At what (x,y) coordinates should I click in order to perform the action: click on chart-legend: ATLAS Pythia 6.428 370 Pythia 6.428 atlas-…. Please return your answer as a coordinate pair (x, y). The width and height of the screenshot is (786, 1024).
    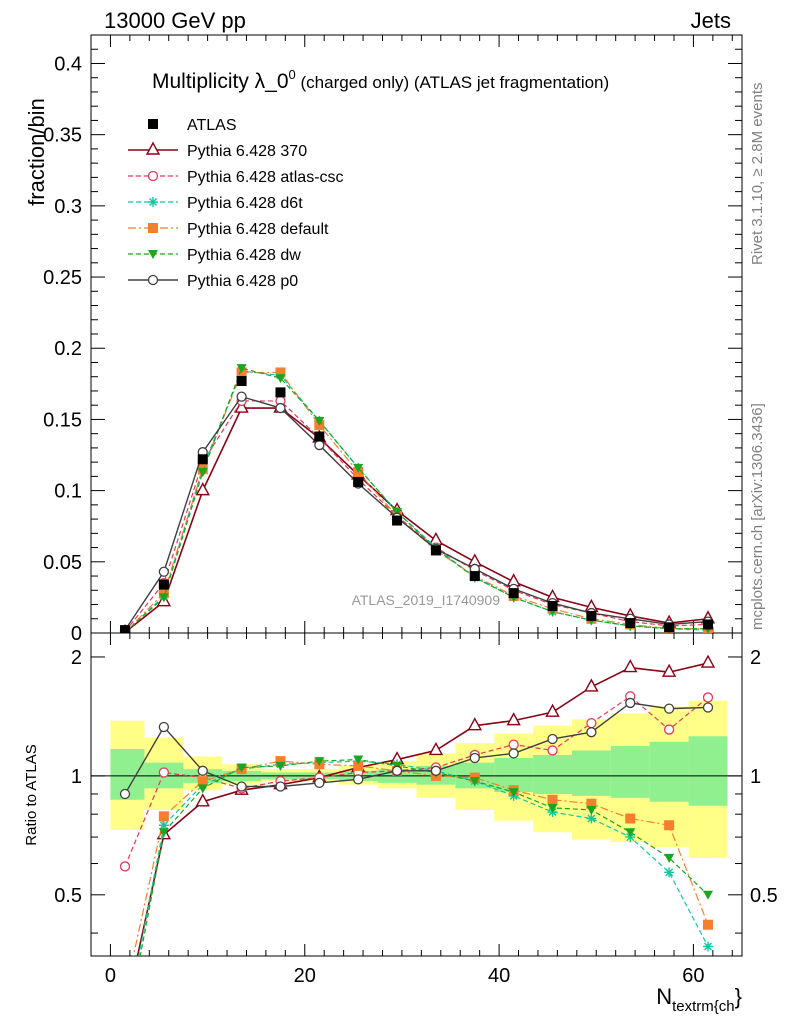
    Looking at the image, I should click on (236, 203).